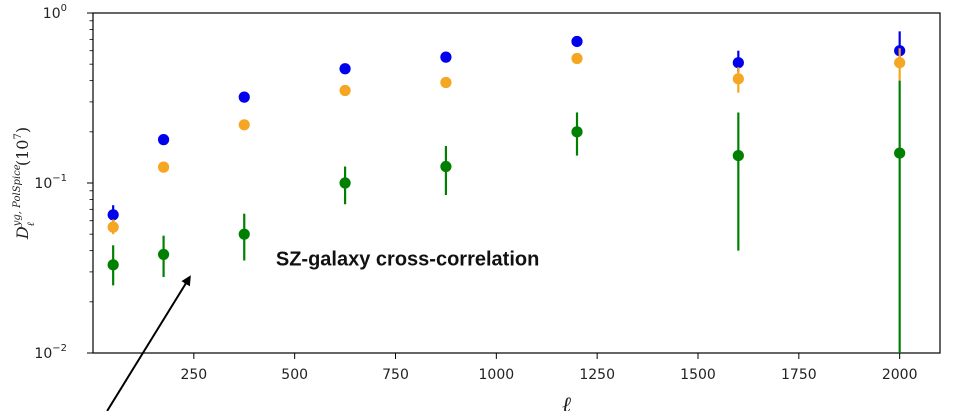  What do you see at coordinates (294, 375) in the screenshot?
I see `x-tick-label: 500` at bounding box center [294, 375].